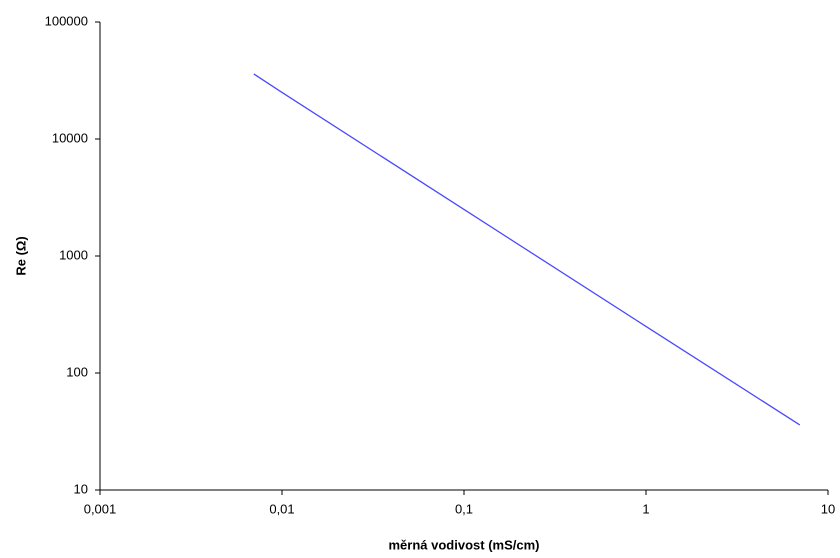  Describe the element at coordinates (77, 371) in the screenshot. I see `y-tick-label: 100` at that location.